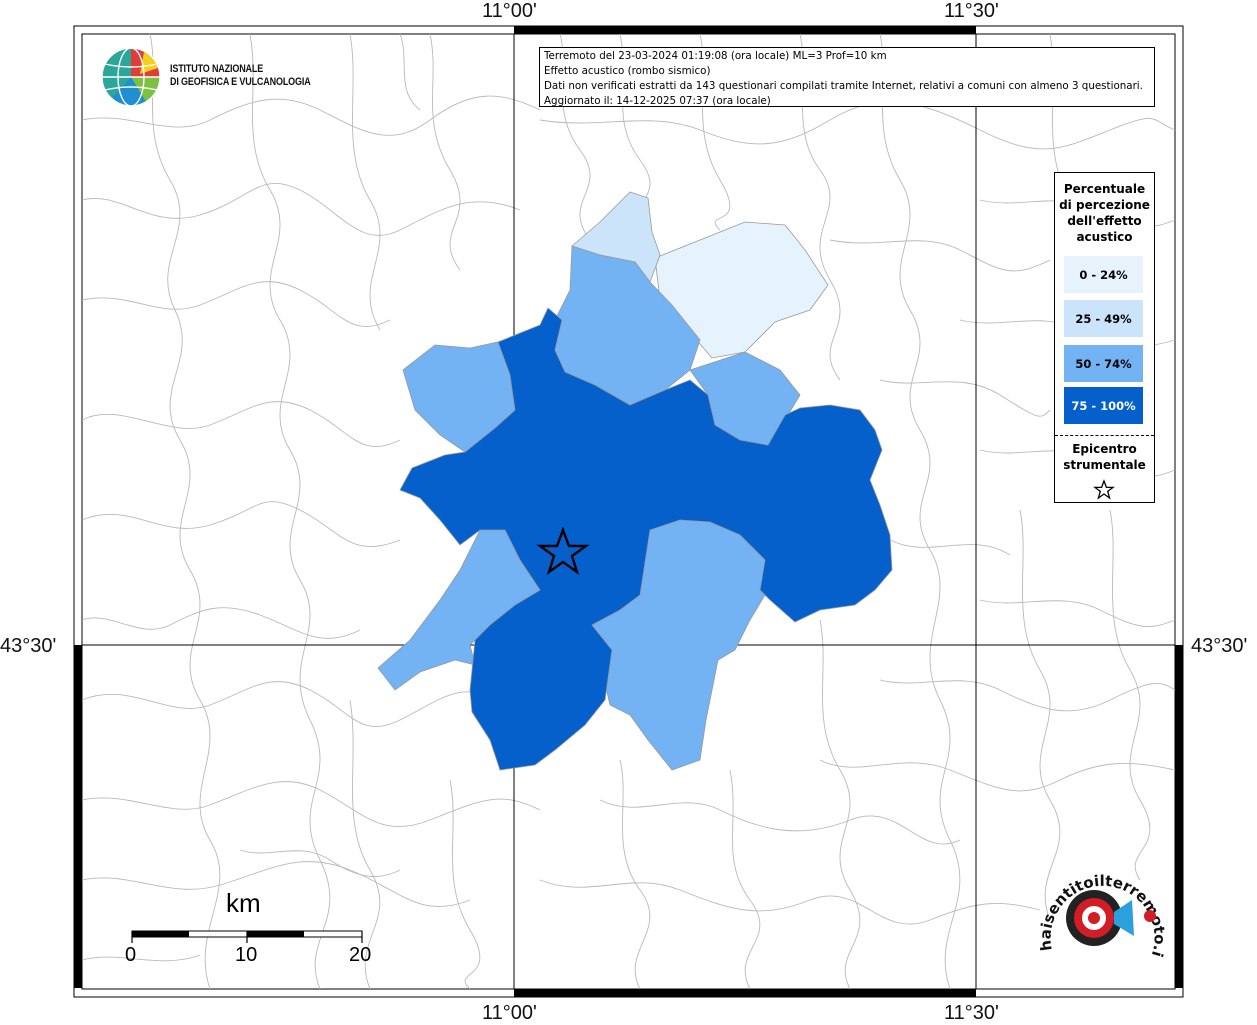 This screenshot has height=1025, width=1257. Describe the element at coordinates (1104, 435) in the screenshot. I see `legend-divider` at that location.